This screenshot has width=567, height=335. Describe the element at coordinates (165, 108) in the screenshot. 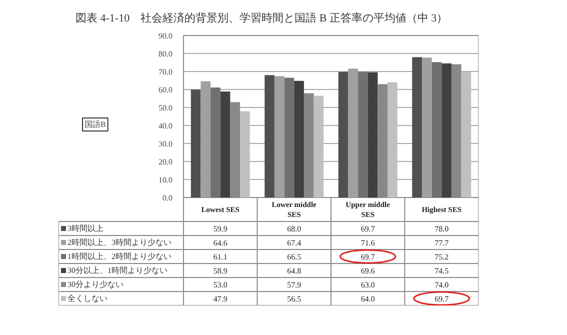

I see `y-tick-label: 50.0` at that location.